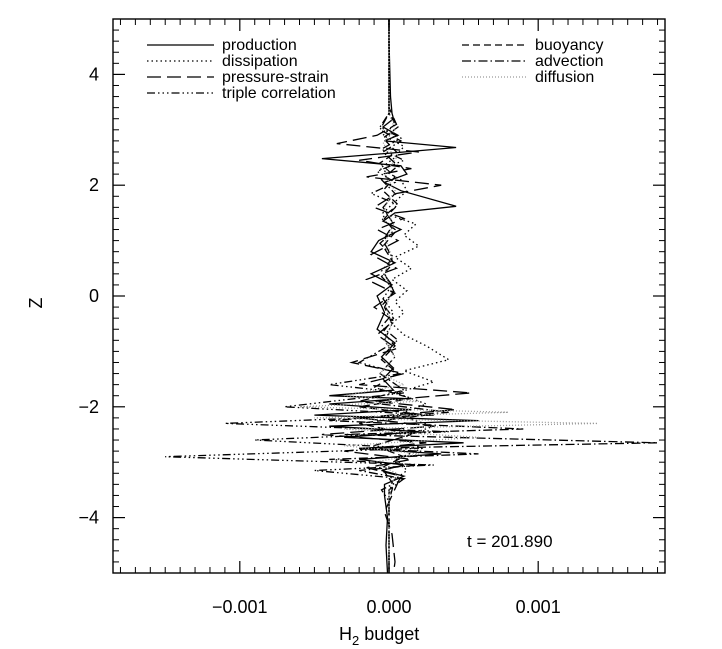 The image size is (722, 649). Describe the element at coordinates (260, 61) in the screenshot. I see `legend-label-dissipation: dissipation` at that location.